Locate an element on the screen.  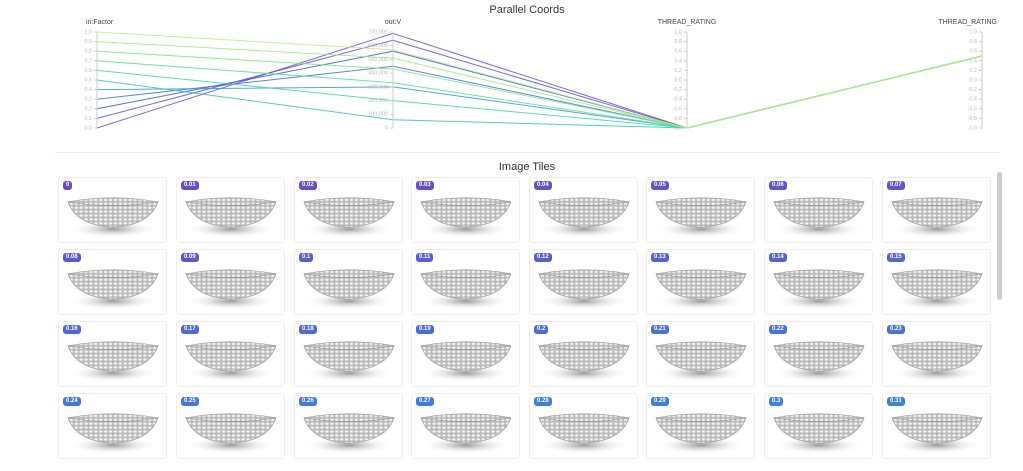
image-tile: 0.12 is located at coordinates (583, 282).